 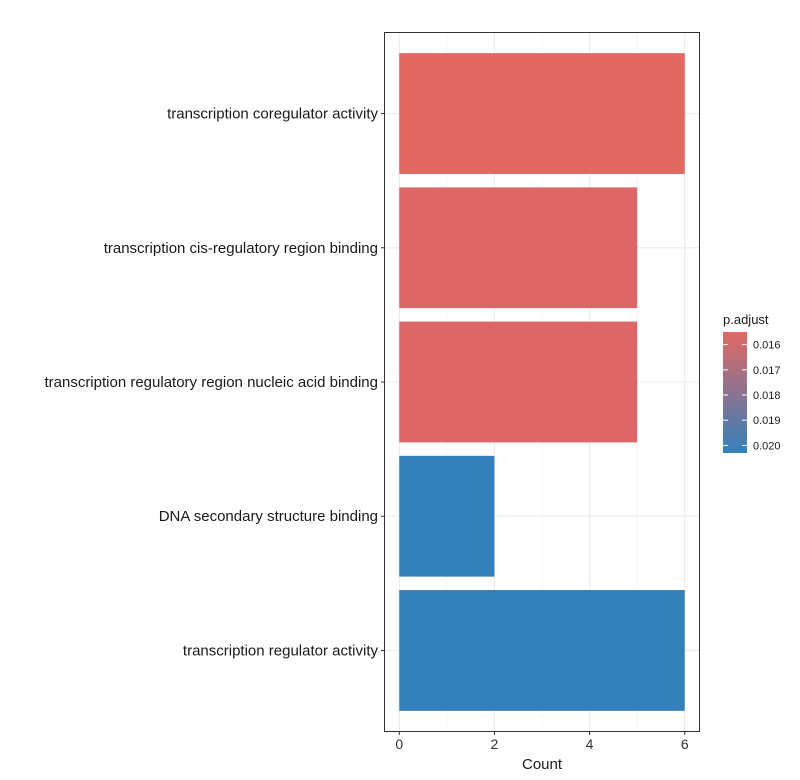 I want to click on x-axis: 0 2 4 6, so click(x=542, y=741).